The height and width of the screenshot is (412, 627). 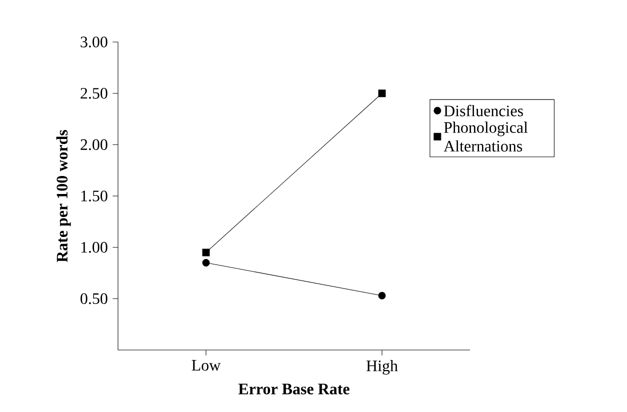 I want to click on y-tick-label: 2.00, so click(x=94, y=144).